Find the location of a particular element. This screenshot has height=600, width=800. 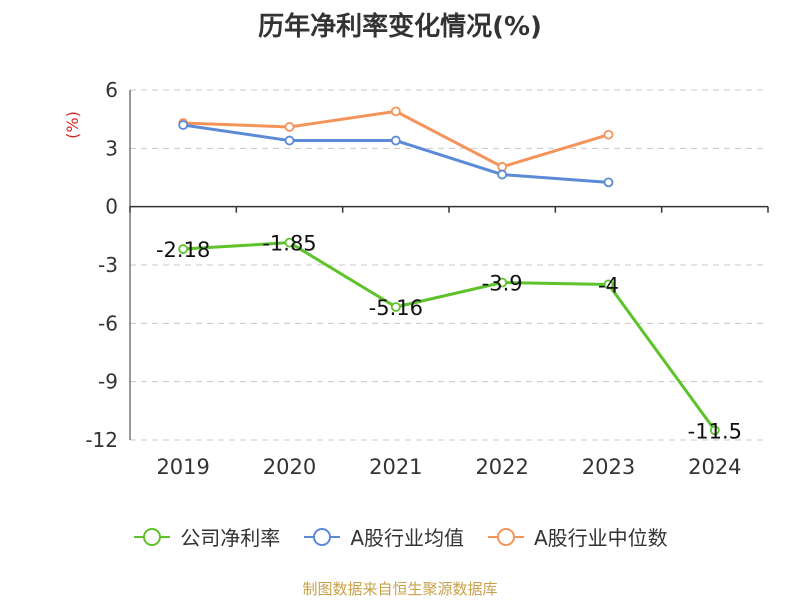

legend-item-company: 公司净利率 is located at coordinates (206, 536).